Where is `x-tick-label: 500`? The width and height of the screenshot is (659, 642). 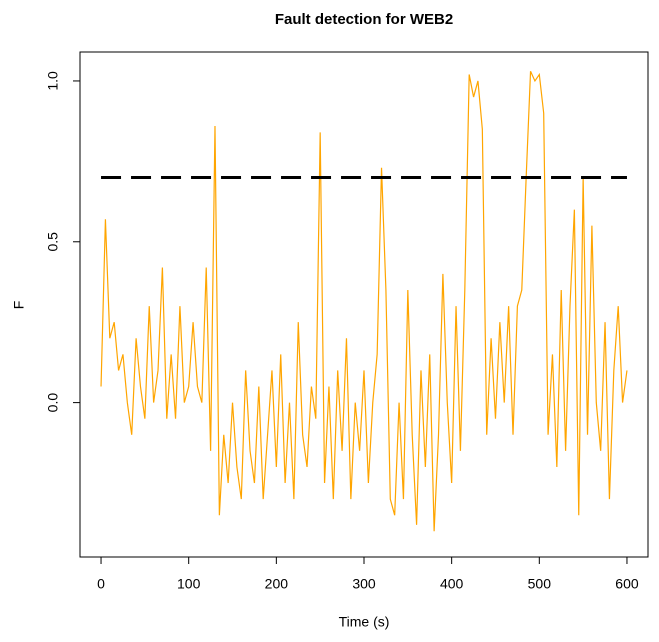 x-tick-label: 500 is located at coordinates (540, 584).